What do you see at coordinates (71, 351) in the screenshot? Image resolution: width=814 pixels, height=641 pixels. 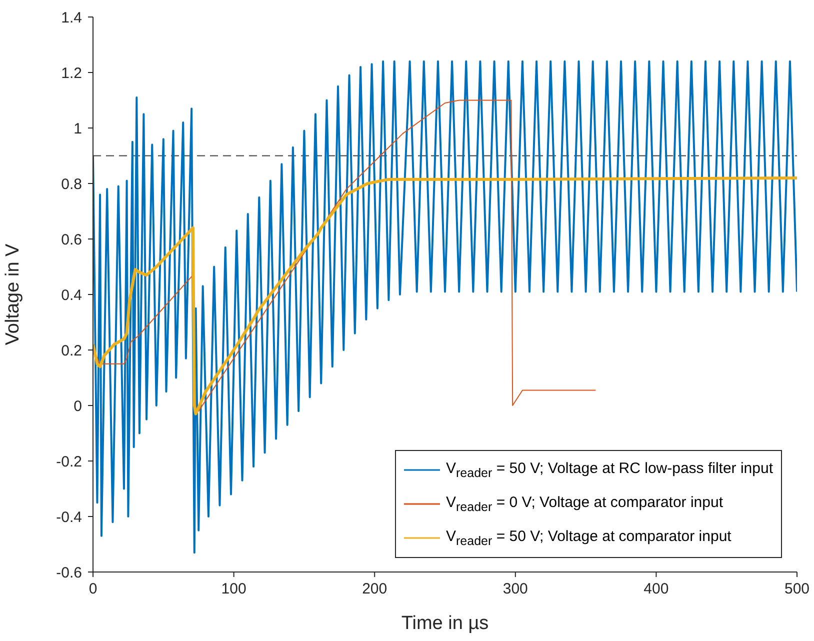 I see `y-tick-label: 0.2` at bounding box center [71, 351].